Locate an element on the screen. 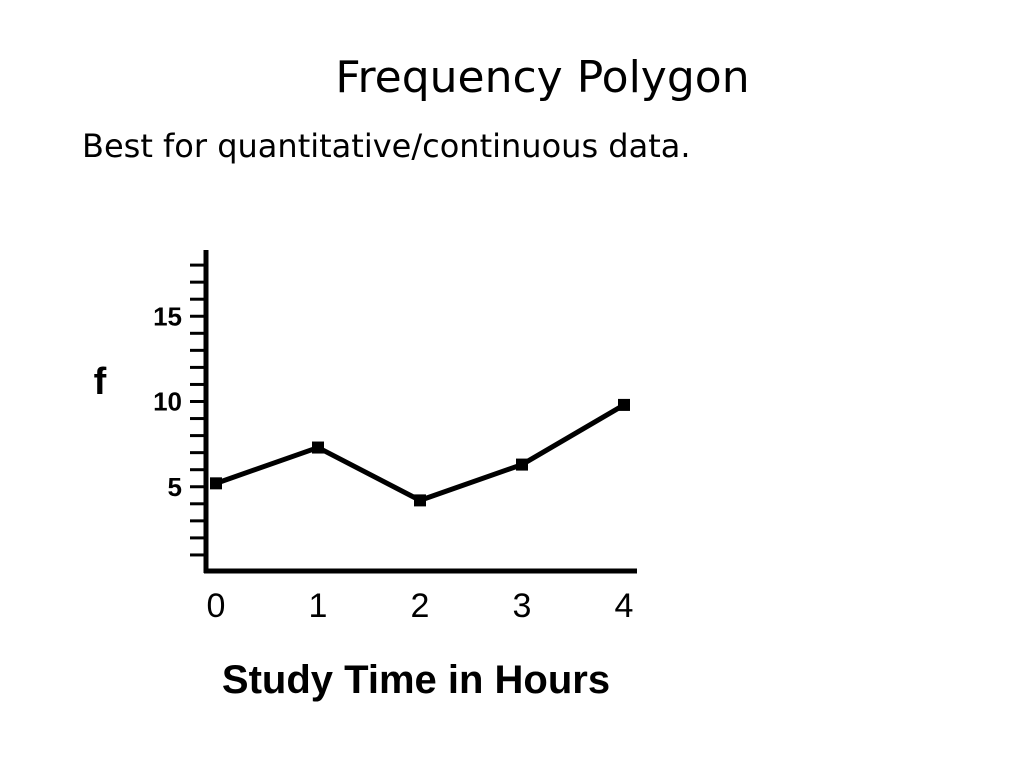 Image resolution: width=1024 pixels, height=768 pixels. series-markers is located at coordinates (420, 452).